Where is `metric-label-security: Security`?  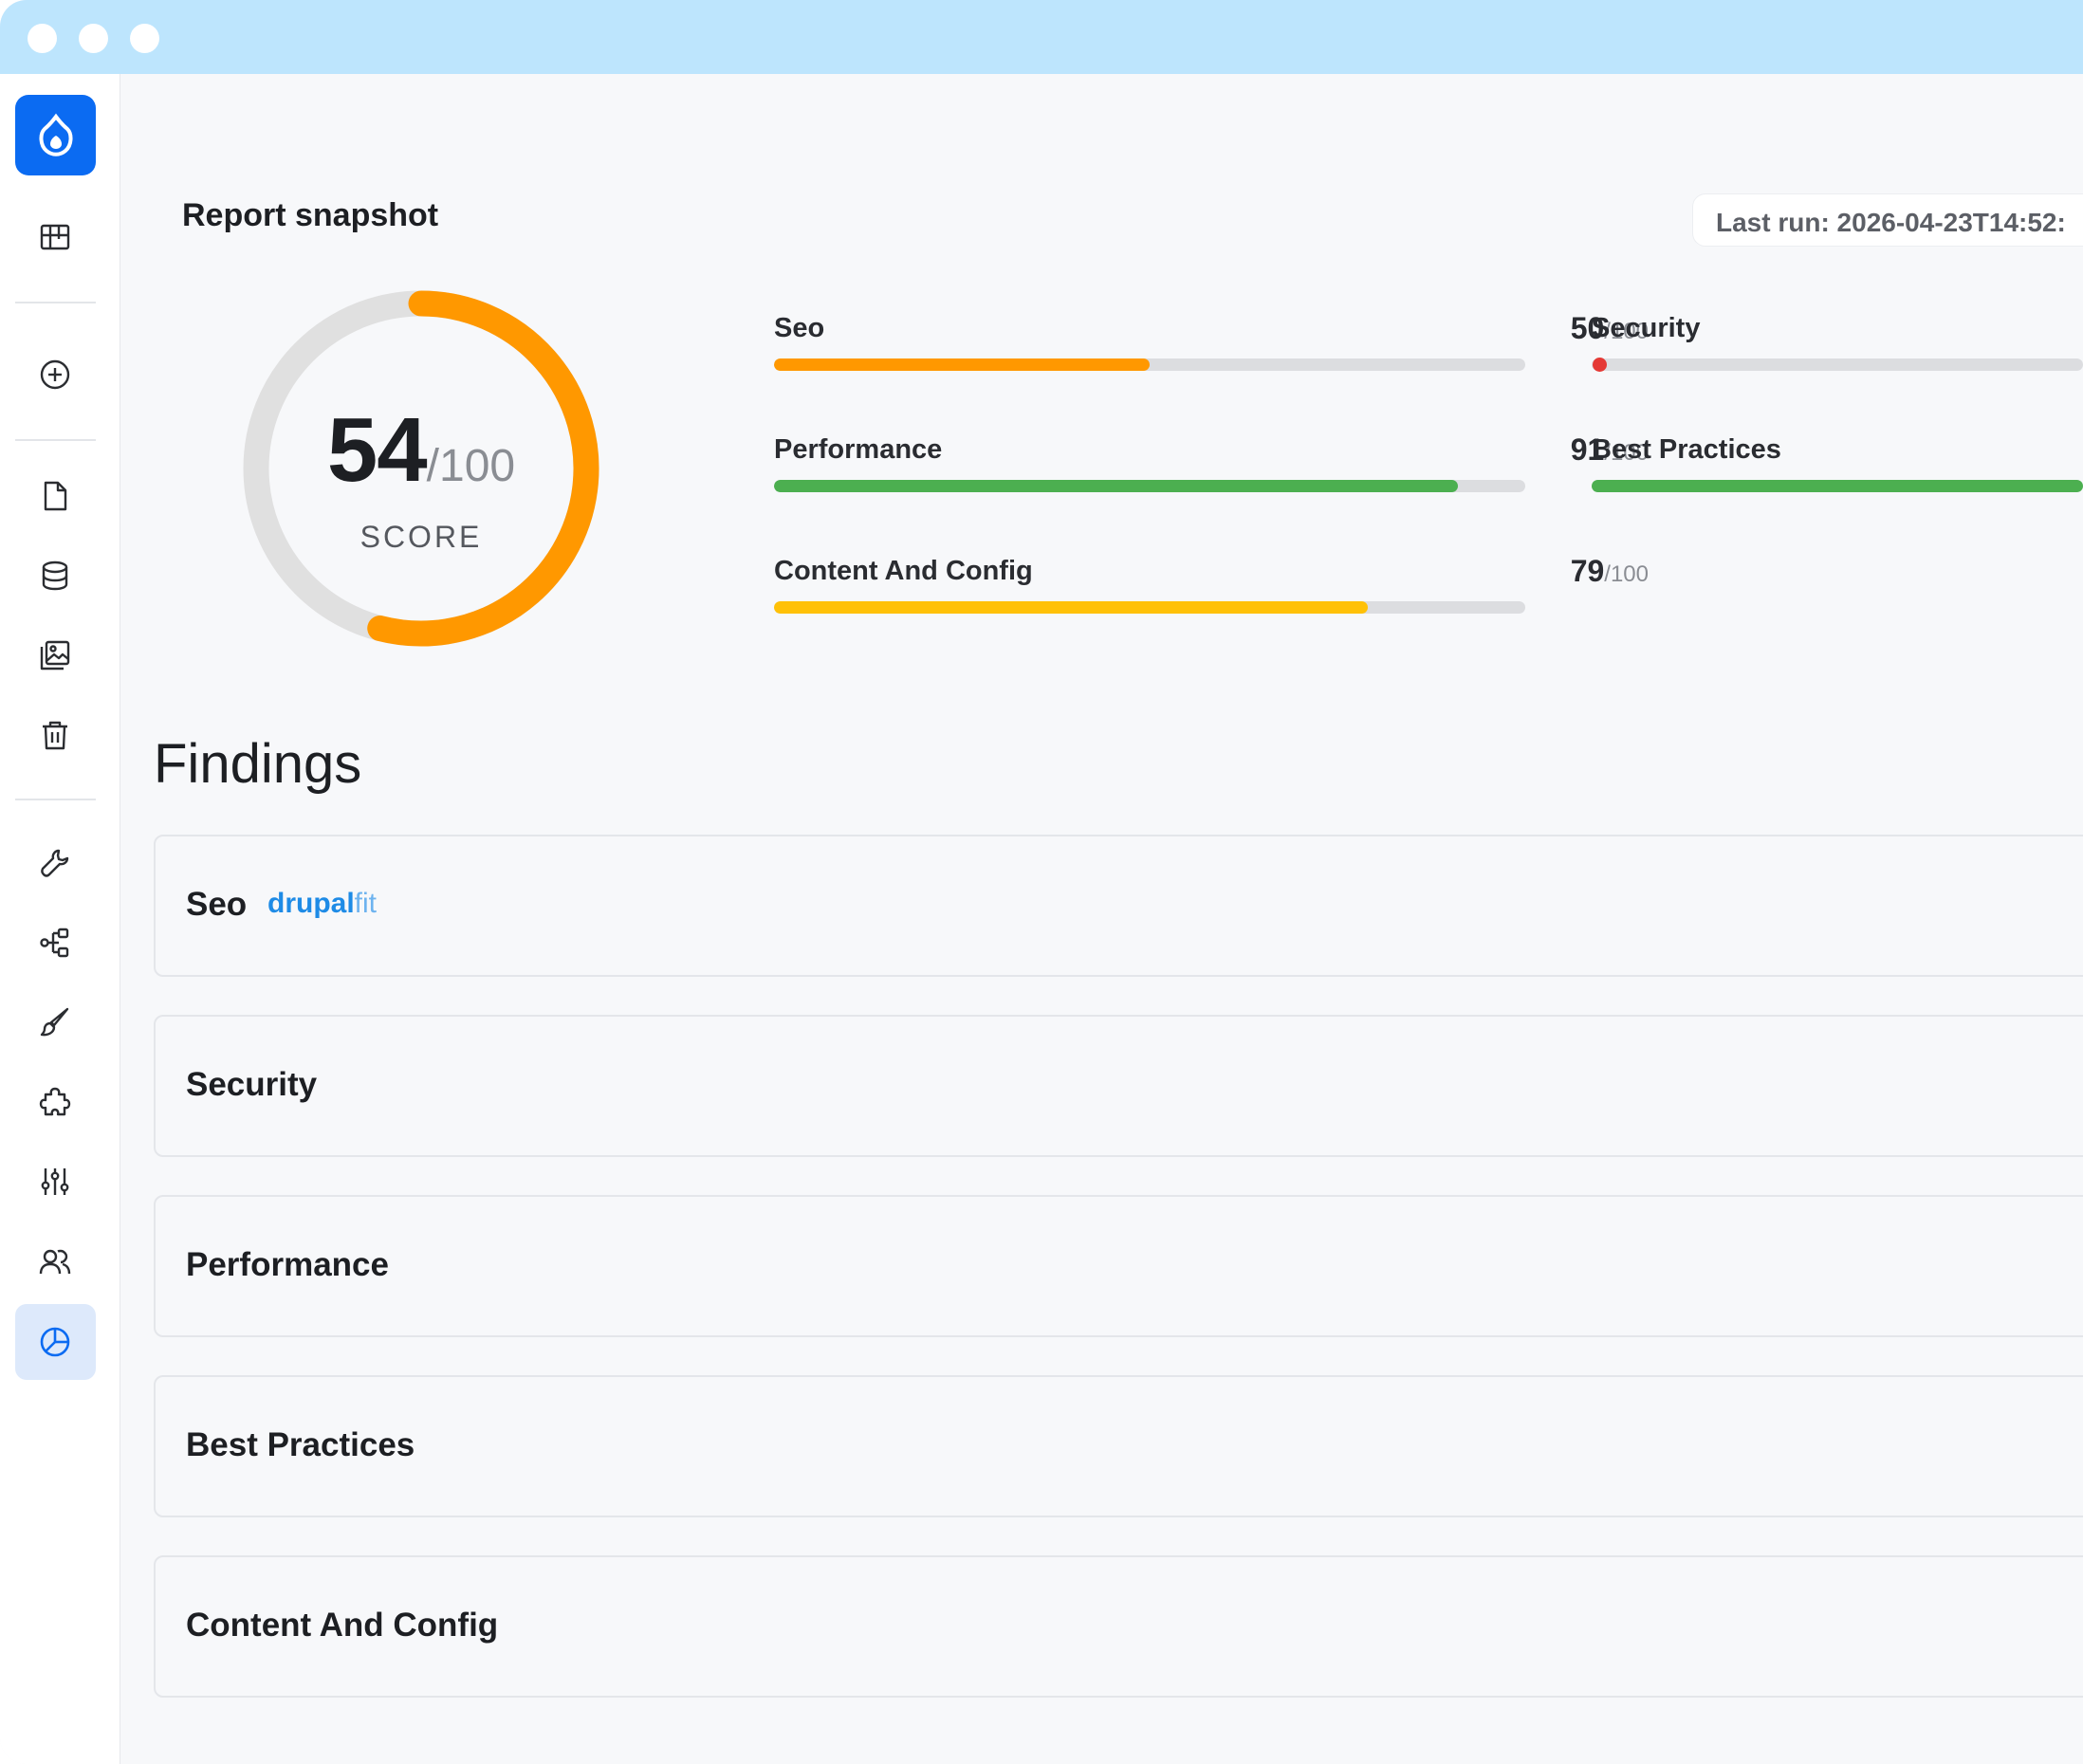
metric-label-security: Security is located at coordinates (1647, 328).